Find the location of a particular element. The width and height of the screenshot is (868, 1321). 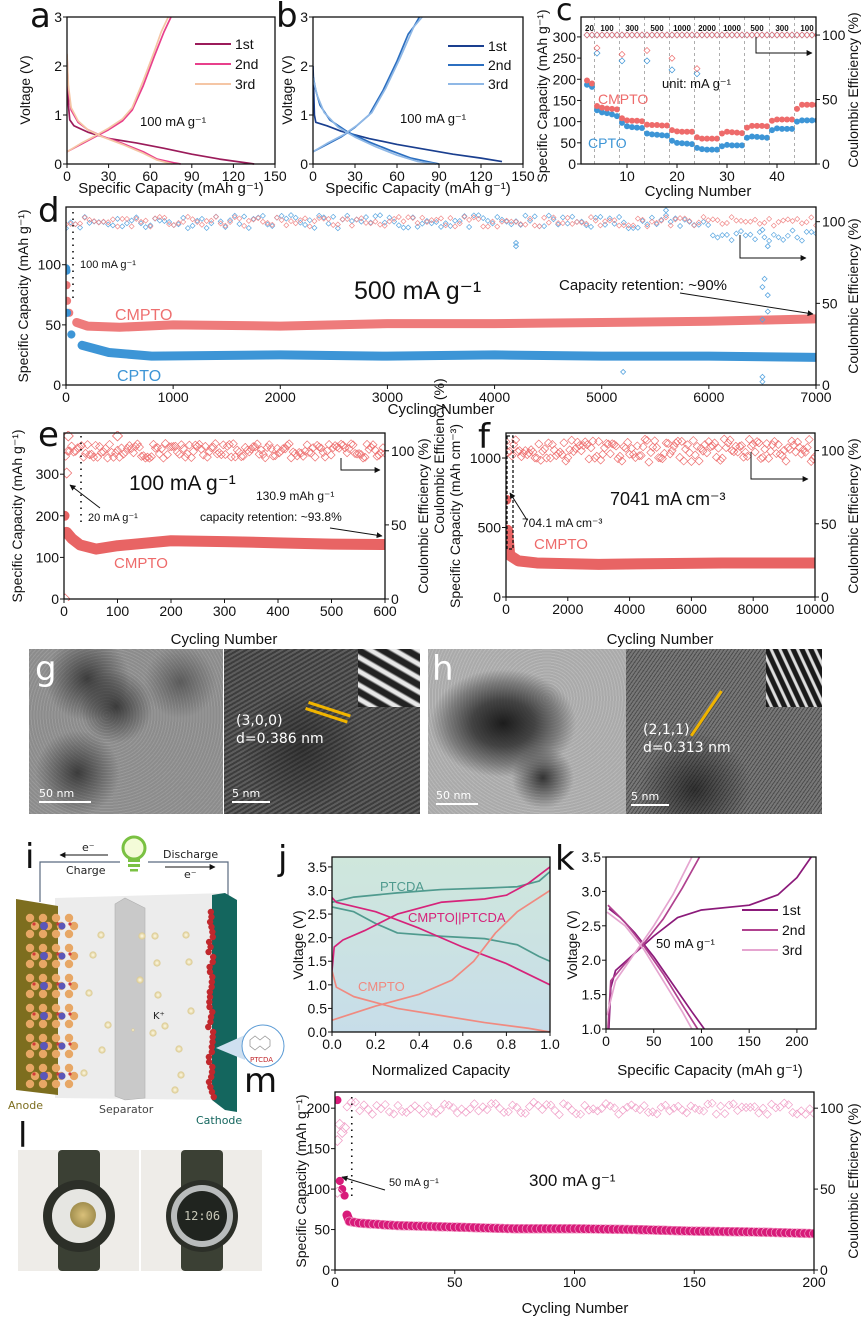

x-axis-title: Specific Capacity (mAh g⁻¹) is located at coordinates (417, 188).